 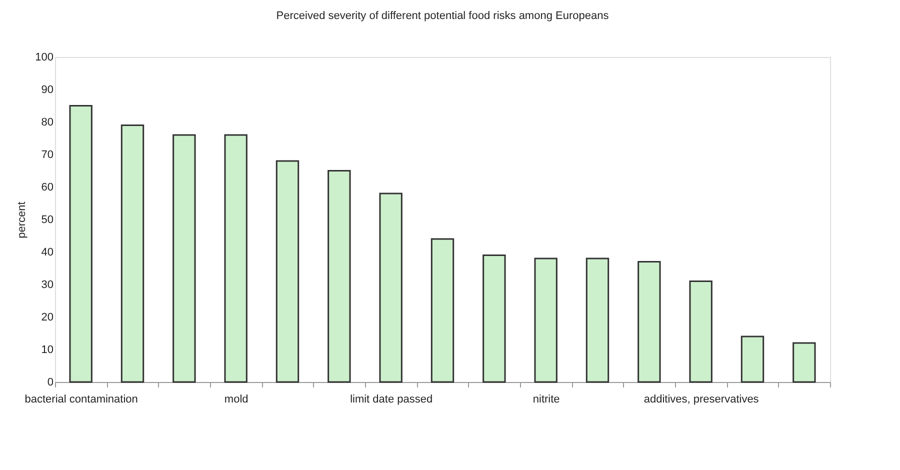 What do you see at coordinates (47, 285) in the screenshot?
I see `y-tick-label: 30` at bounding box center [47, 285].